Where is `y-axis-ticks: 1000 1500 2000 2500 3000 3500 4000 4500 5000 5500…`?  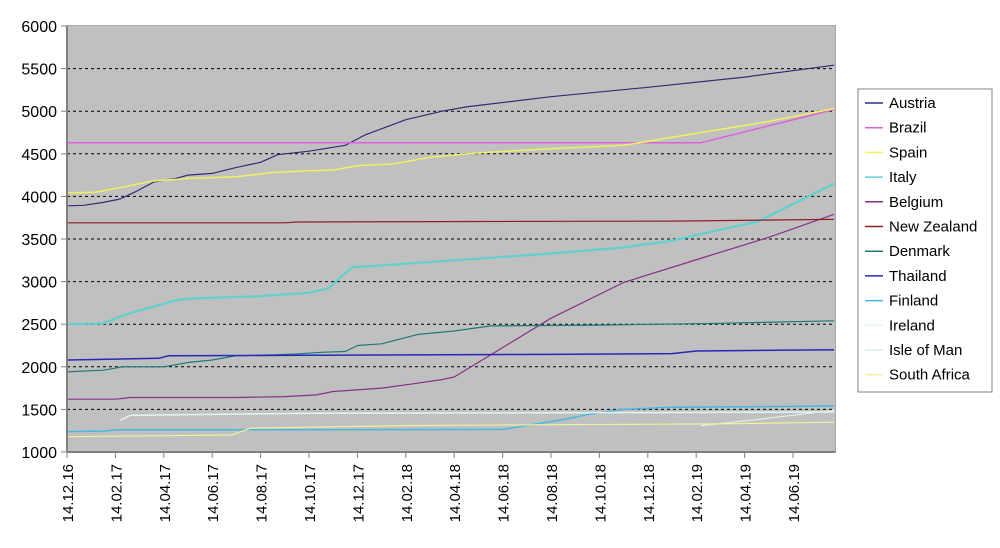
y-axis-ticks: 1000 1500 2000 2500 3000 3500 4000 4500 5000 5500… is located at coordinates (44, 240).